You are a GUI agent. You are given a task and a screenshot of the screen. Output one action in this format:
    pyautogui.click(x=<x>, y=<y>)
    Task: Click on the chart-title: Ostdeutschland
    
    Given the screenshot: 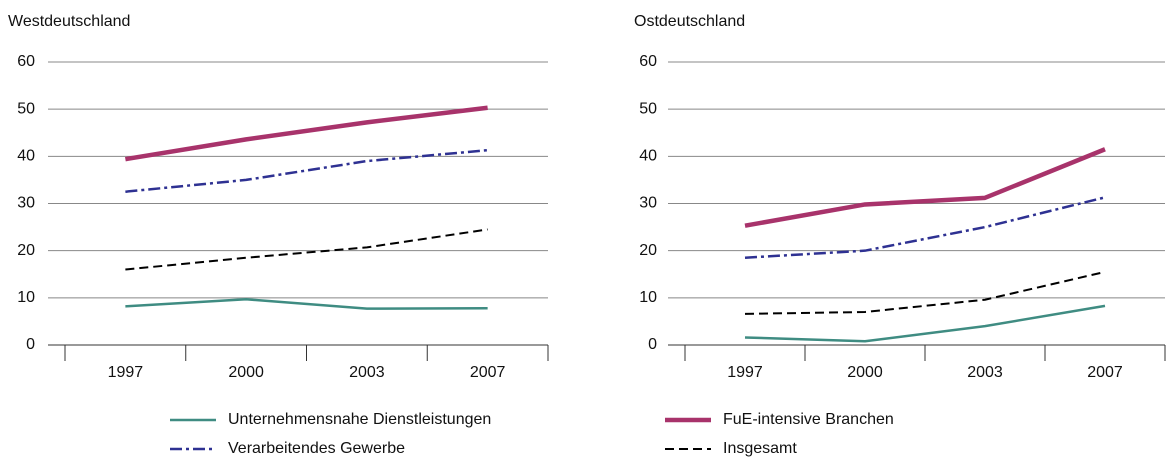 What is the action you would take?
    pyautogui.click(x=689, y=21)
    